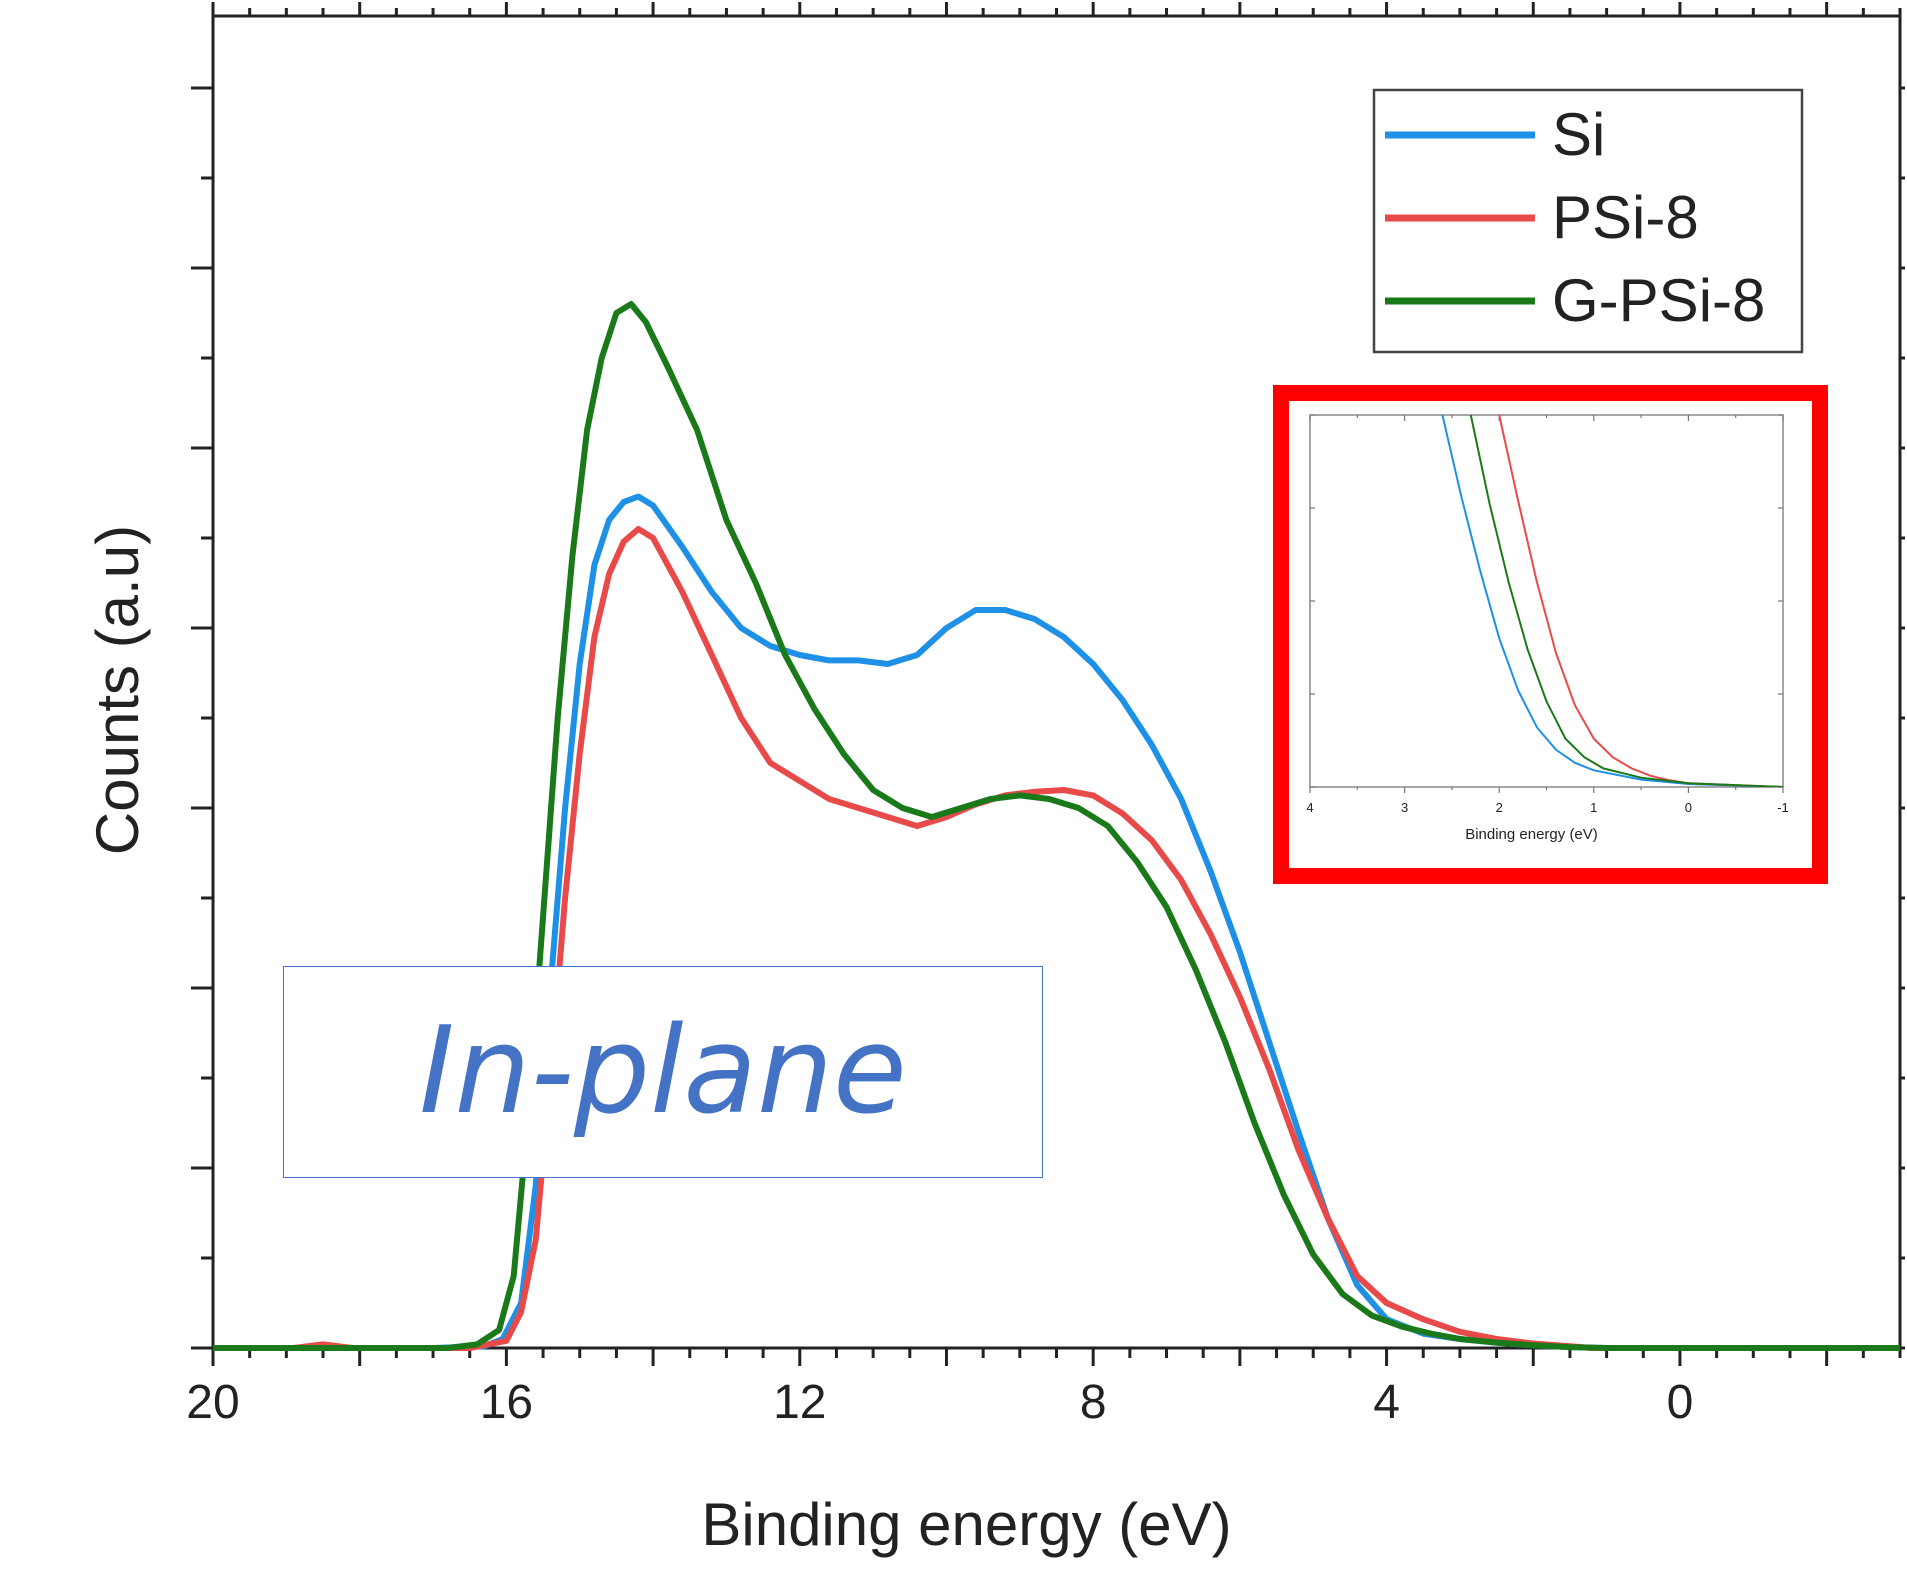 The height and width of the screenshot is (1591, 1907). I want to click on y-axis-title: Counts (a.u), so click(117, 690).